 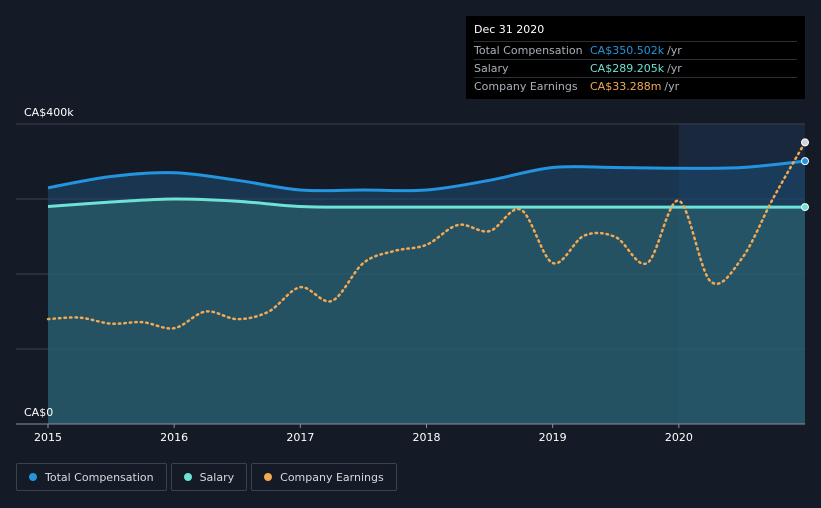 What do you see at coordinates (332, 477) in the screenshot?
I see `legend-label: Company Earnings` at bounding box center [332, 477].